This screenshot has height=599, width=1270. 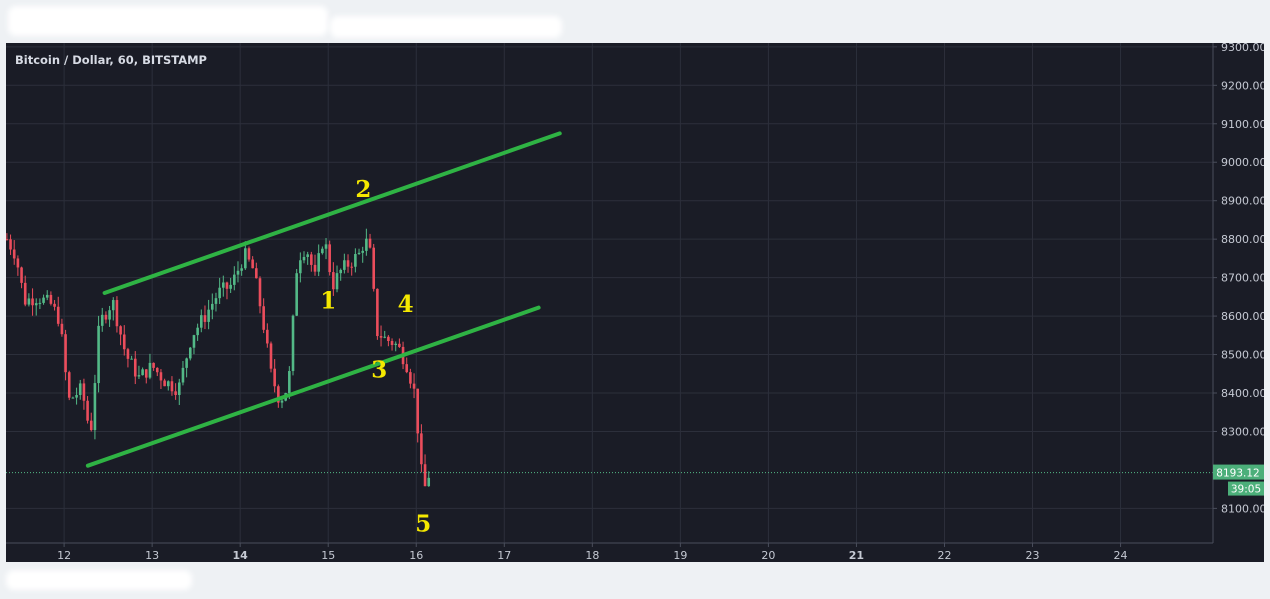 What do you see at coordinates (1242, 124) in the screenshot?
I see `y-tick-label: 9100.00` at bounding box center [1242, 124].